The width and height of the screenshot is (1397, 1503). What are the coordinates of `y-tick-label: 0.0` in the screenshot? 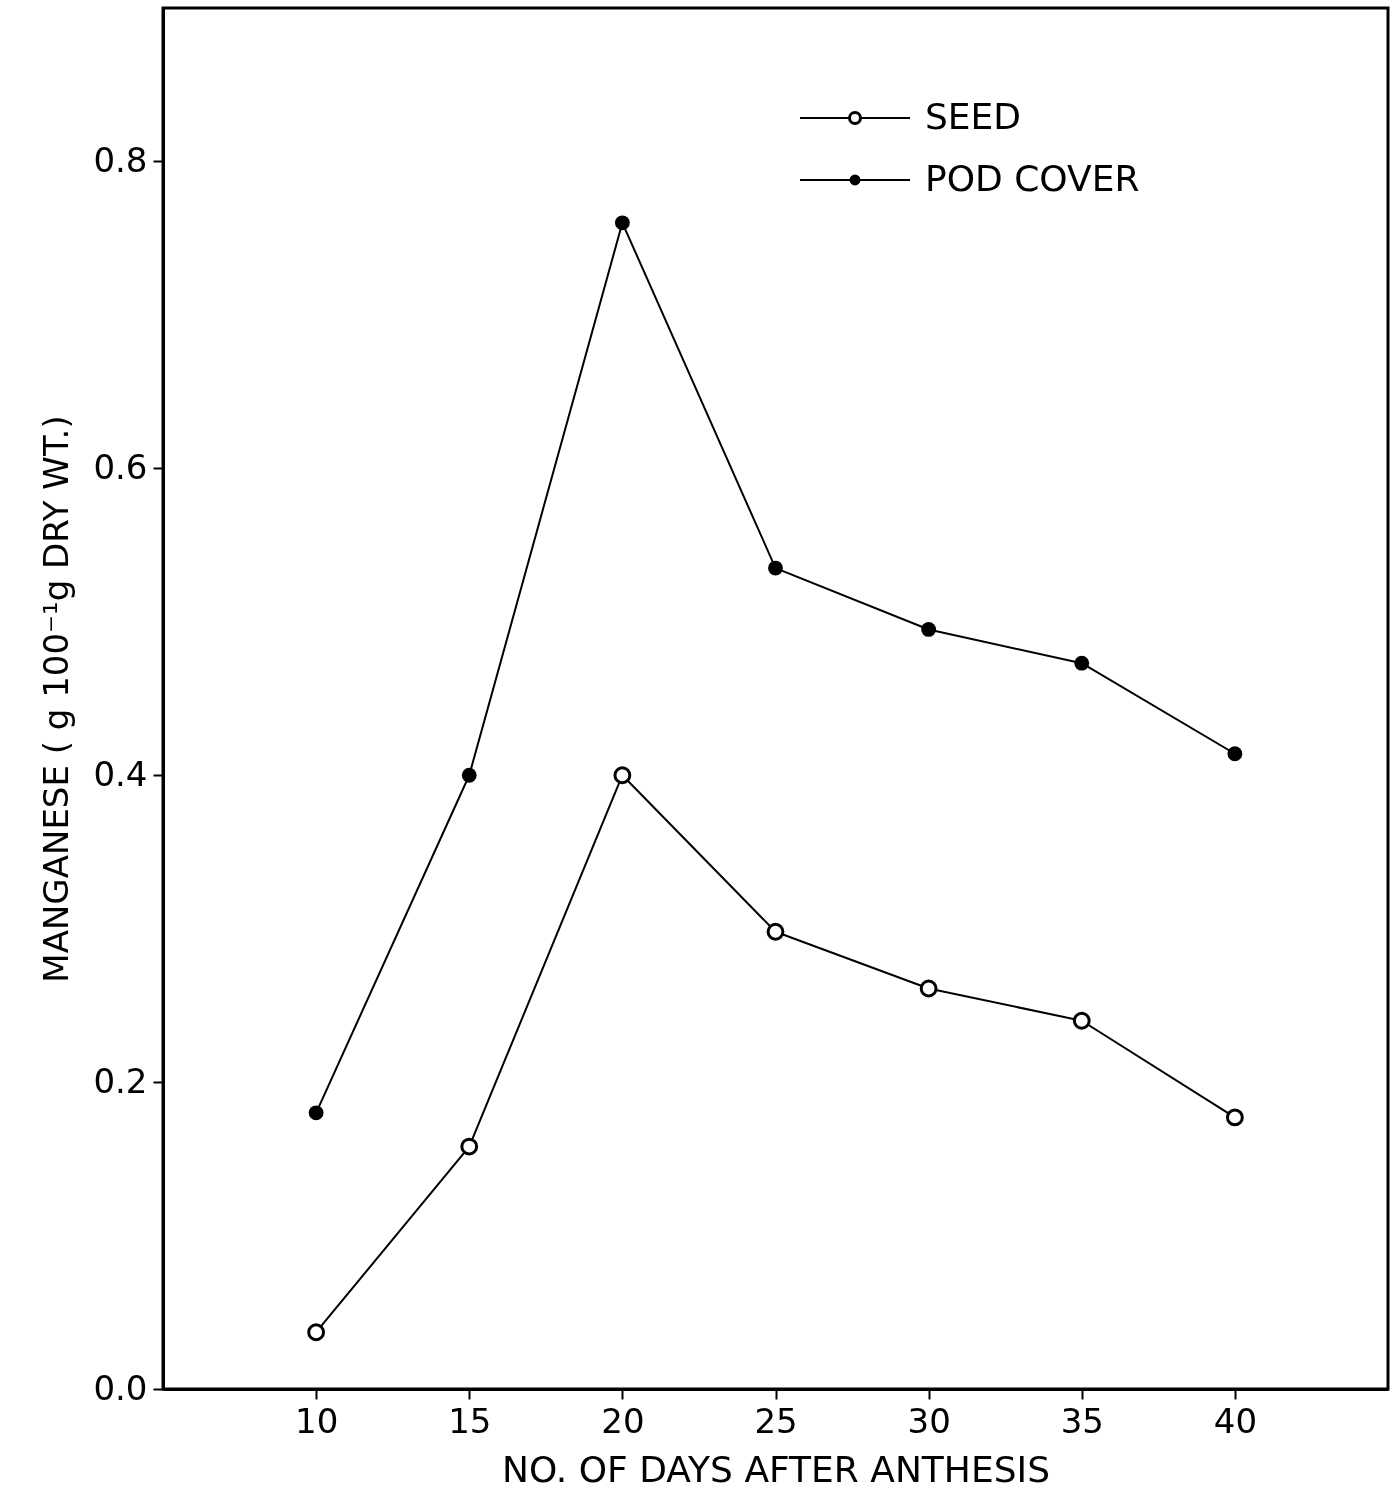 It's located at (120, 1387).